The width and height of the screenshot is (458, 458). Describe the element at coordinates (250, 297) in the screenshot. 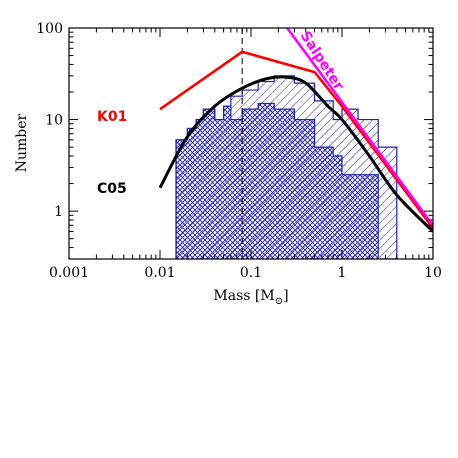

I see `x-axis-title: Mass [M⊙]` at that location.